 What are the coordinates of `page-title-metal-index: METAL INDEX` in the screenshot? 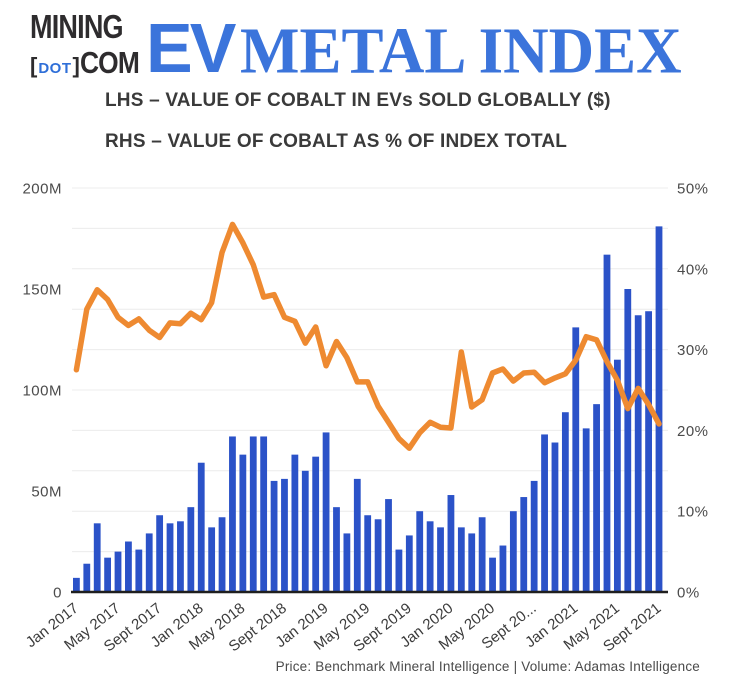 It's located at (461, 50).